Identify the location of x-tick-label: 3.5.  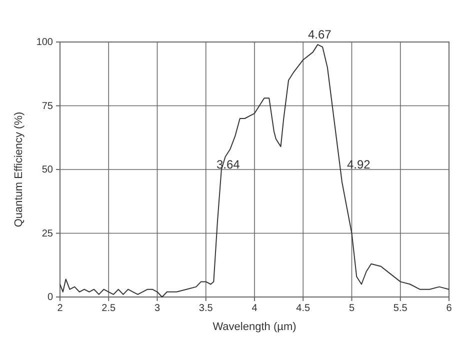
(206, 308).